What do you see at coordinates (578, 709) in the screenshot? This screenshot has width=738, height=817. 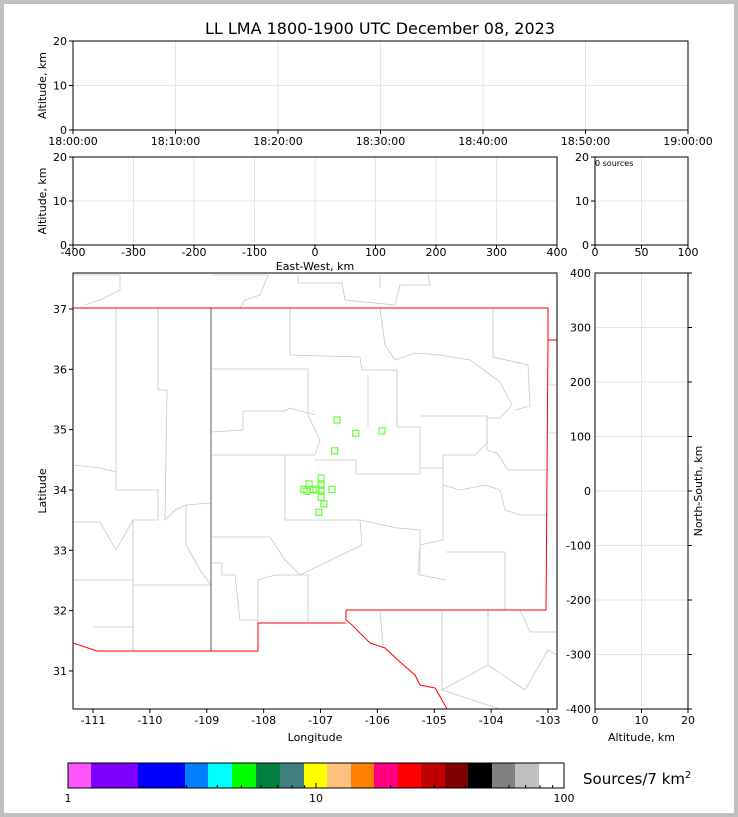 I see `y-tick-label: -400` at bounding box center [578, 709].